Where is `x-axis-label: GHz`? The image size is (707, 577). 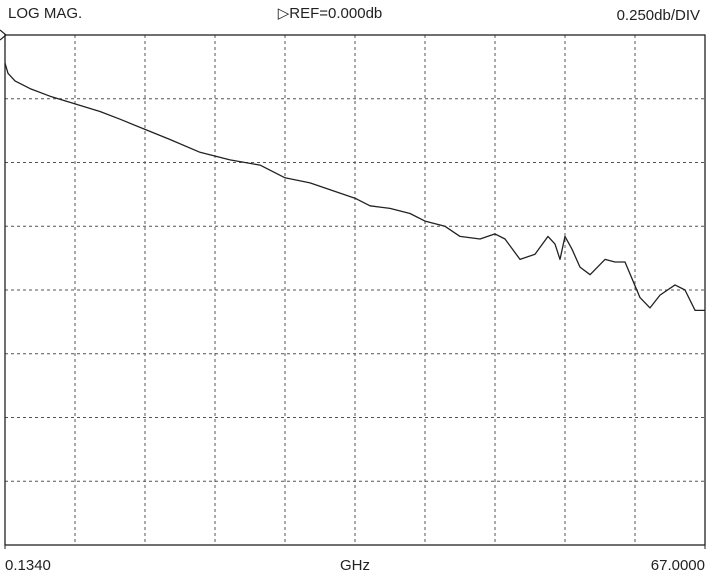 x-axis-label: GHz is located at coordinates (355, 565).